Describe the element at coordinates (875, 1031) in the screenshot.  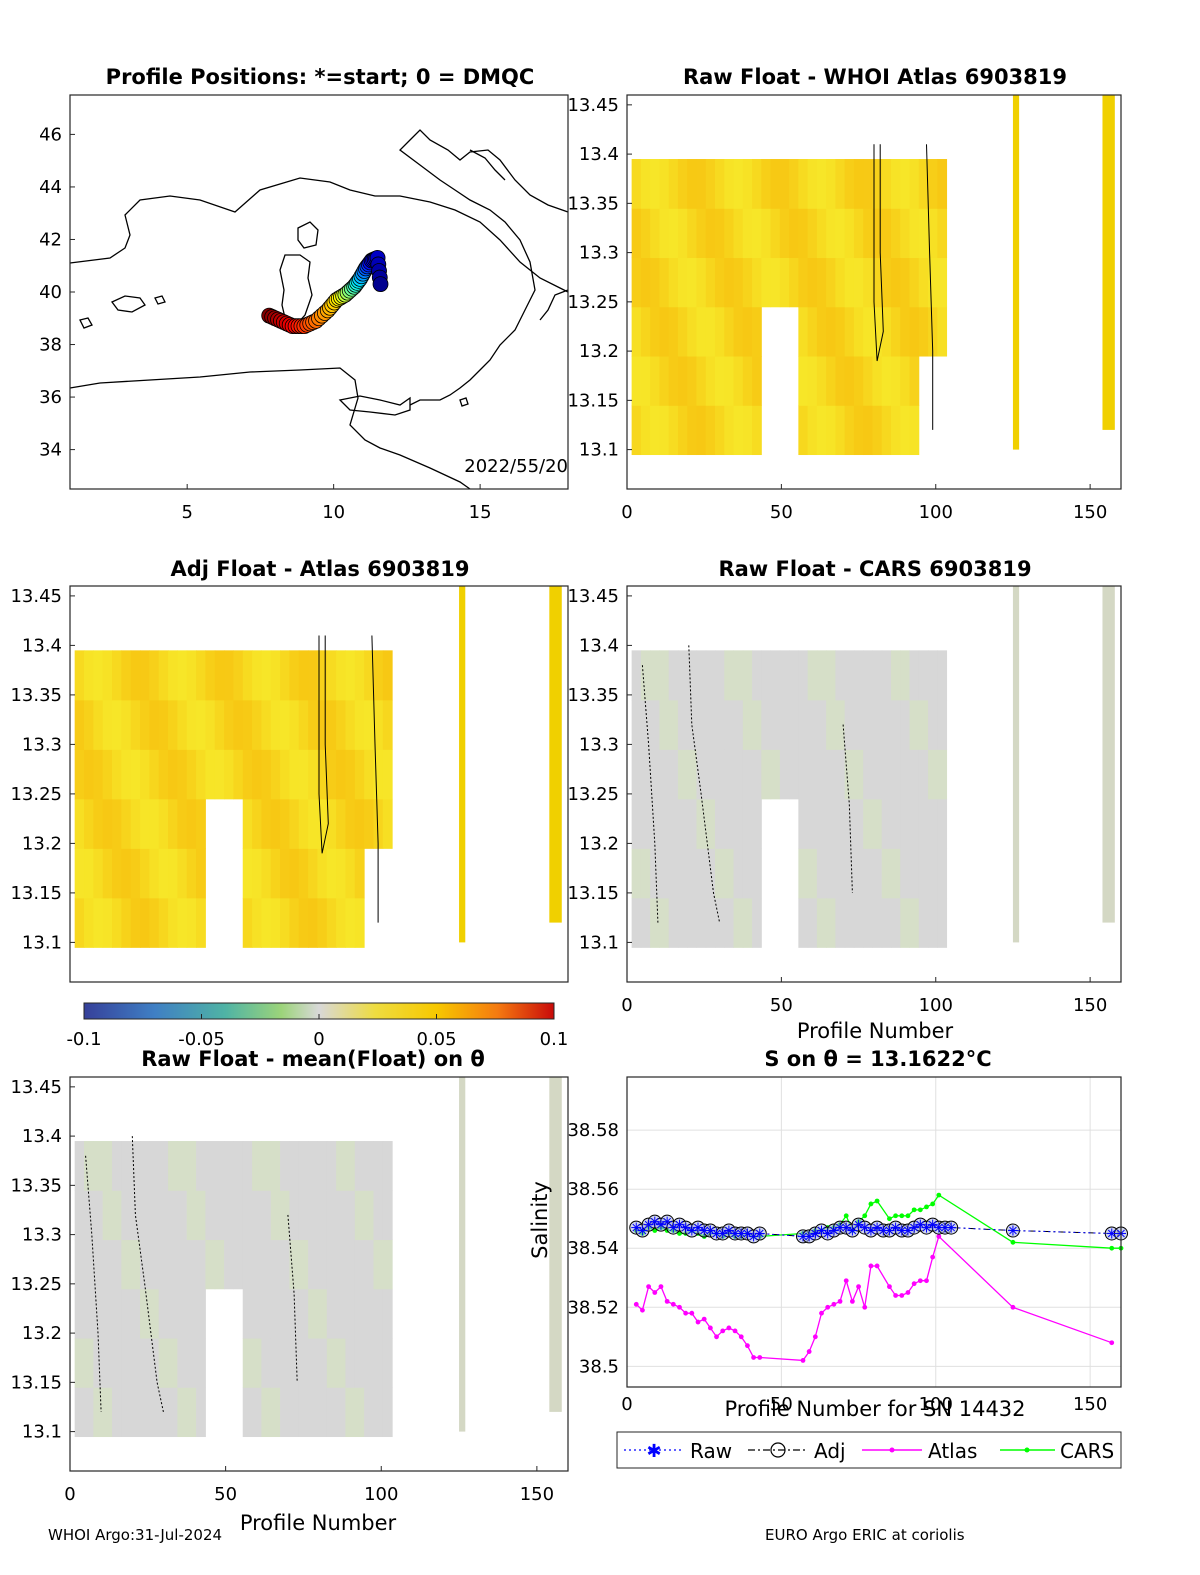
I see `raw-cars-xlabel: Profile Number` at that location.